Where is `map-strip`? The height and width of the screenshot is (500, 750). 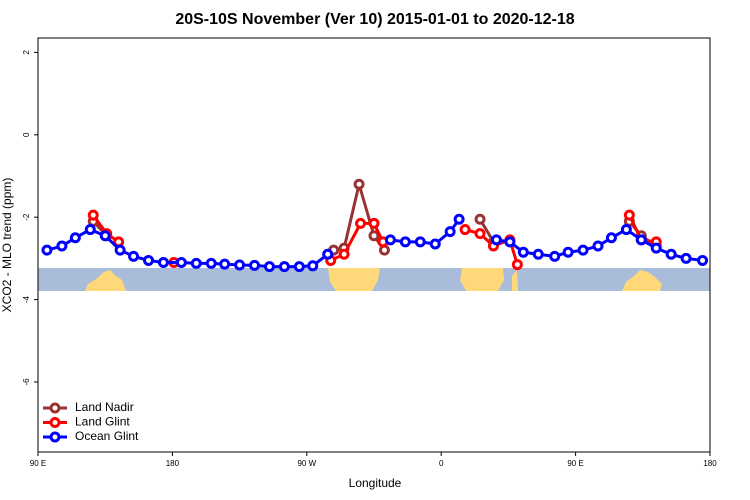 map-strip is located at coordinates (374, 279).